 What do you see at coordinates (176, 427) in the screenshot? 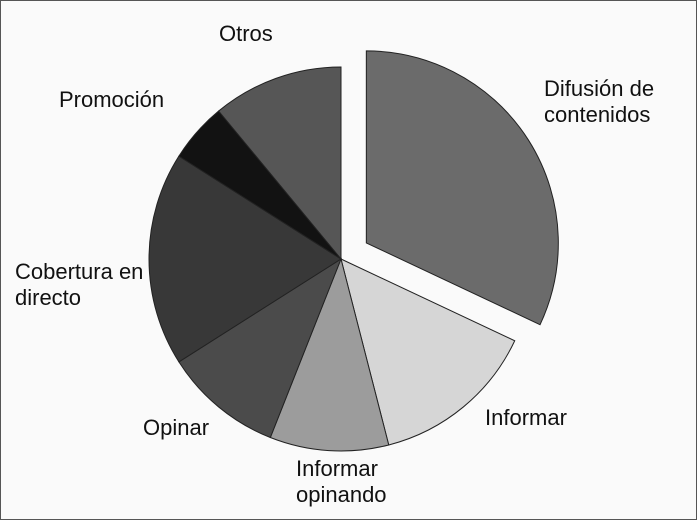
I see `slice-label: Opinar` at bounding box center [176, 427].